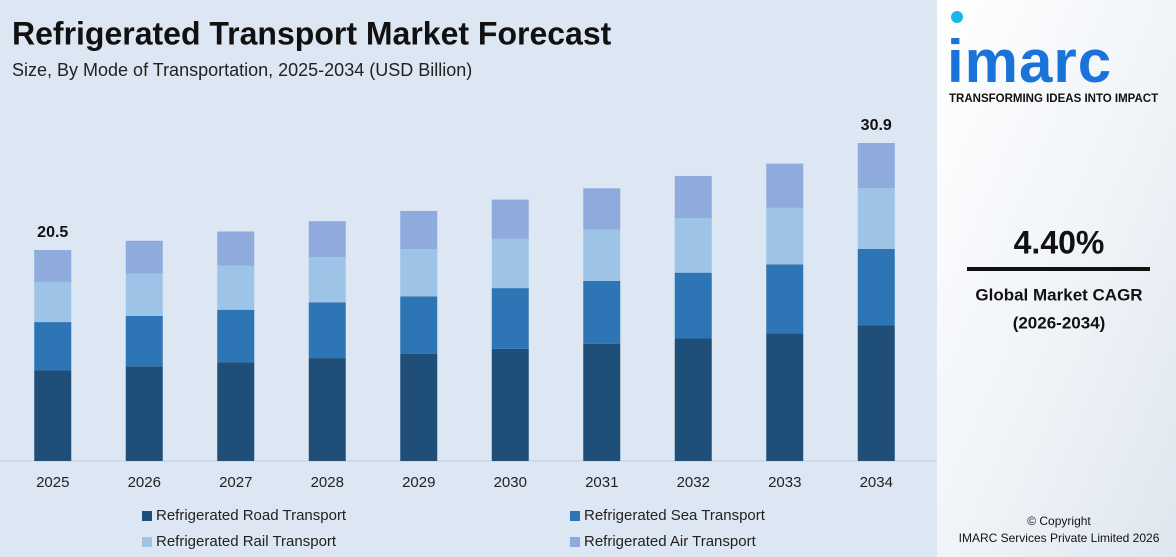 The height and width of the screenshot is (557, 1176). What do you see at coordinates (693, 482) in the screenshot?
I see `x-tick-label: 2032` at bounding box center [693, 482].